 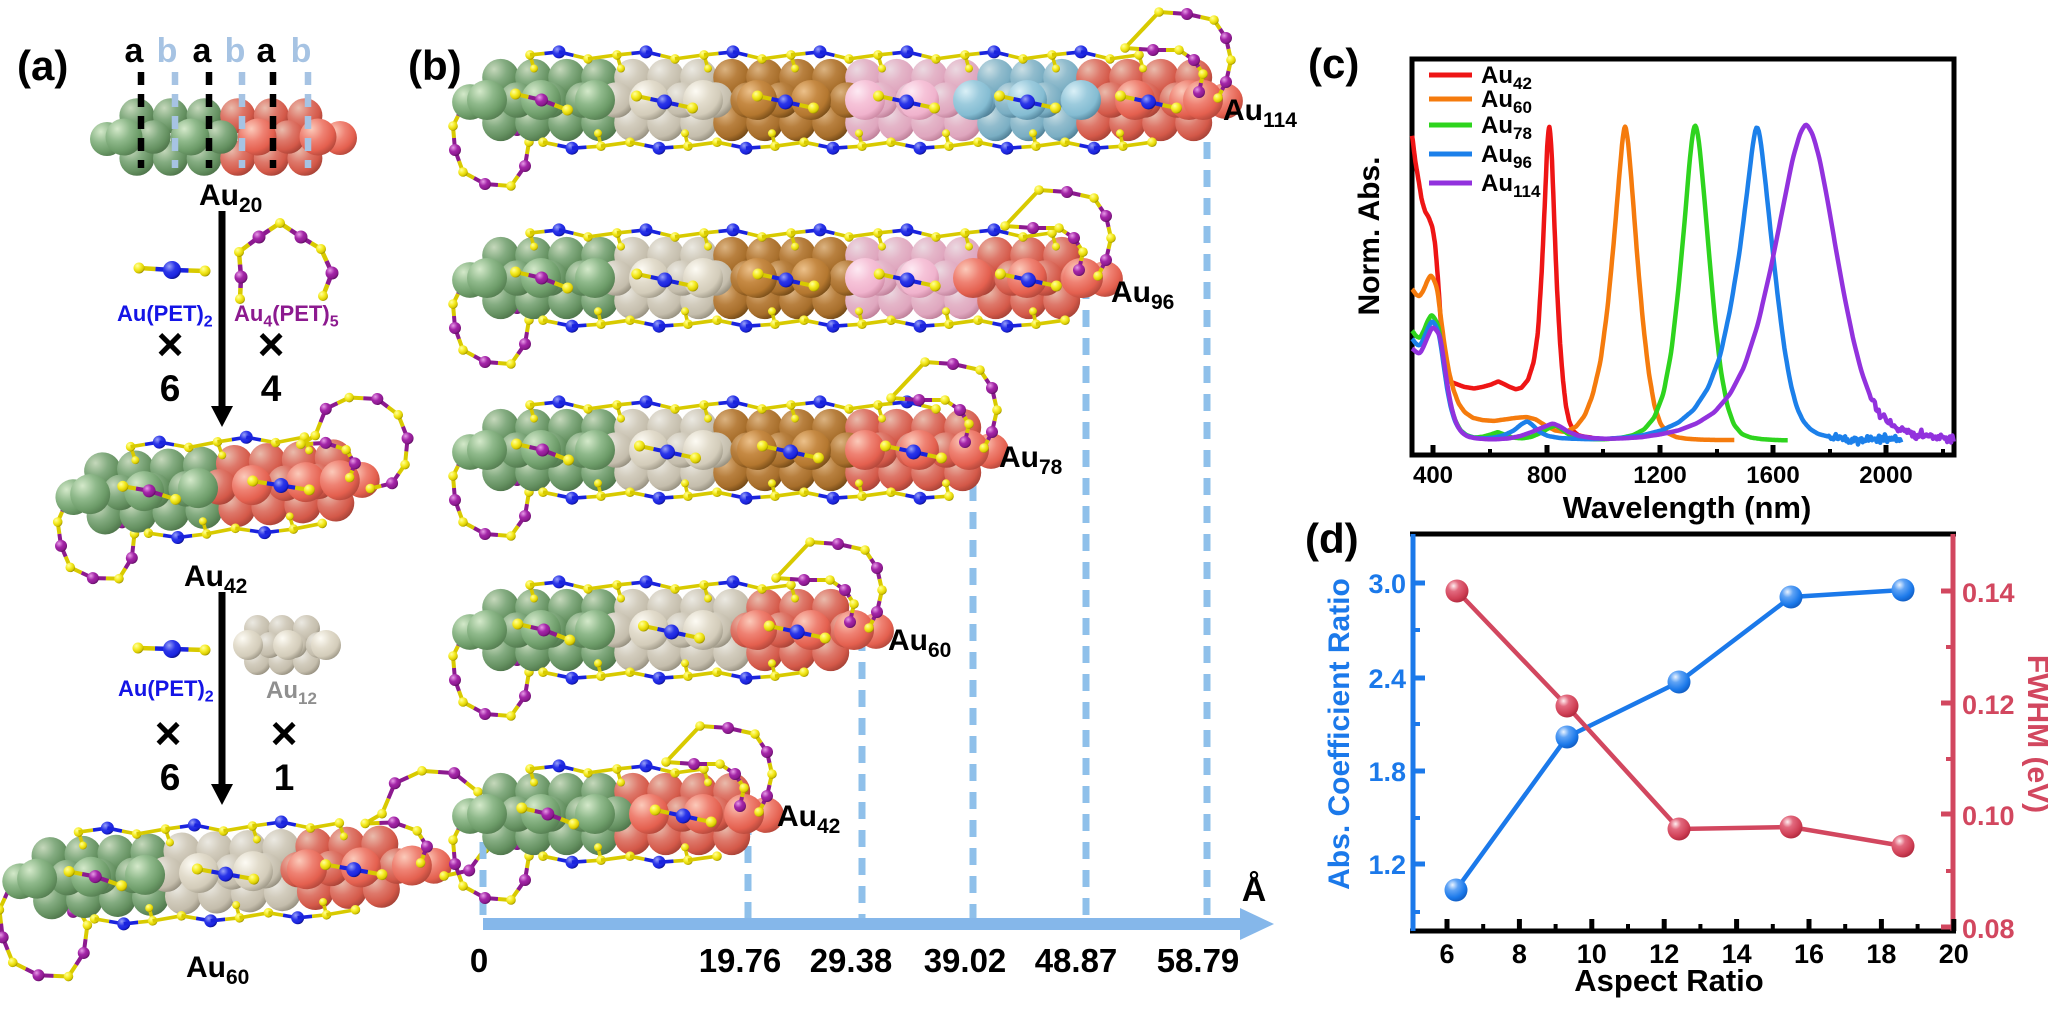 I want to click on svg-text: 1200, so click(x=1659, y=475).